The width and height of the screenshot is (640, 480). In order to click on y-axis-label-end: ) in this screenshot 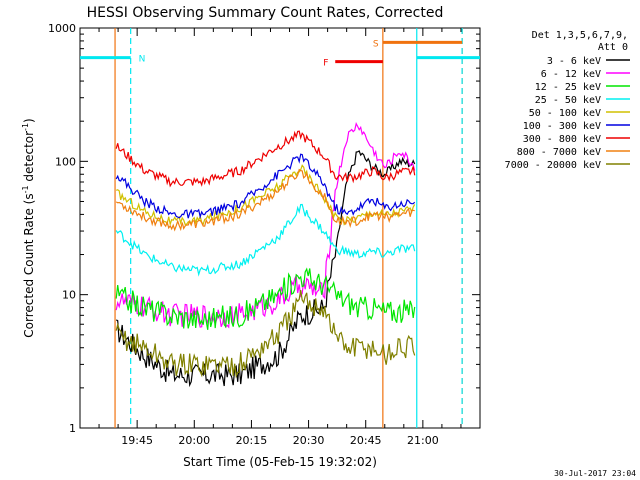, I will do `click(29, 120)`.